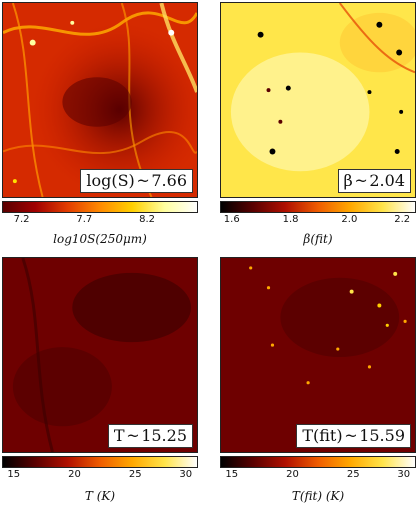  I want to click on panel-label: T ~ 15.25, so click(150, 436).